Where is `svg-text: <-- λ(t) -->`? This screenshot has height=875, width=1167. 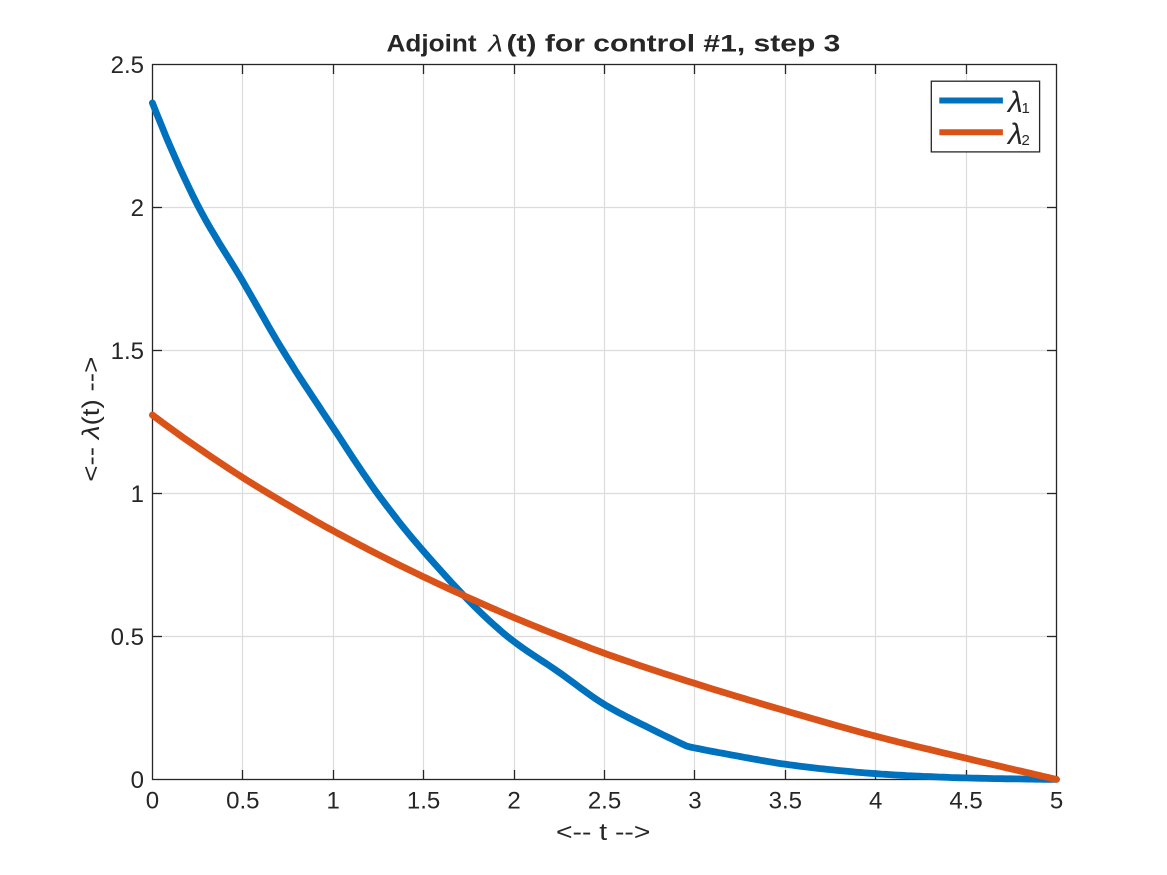
svg-text: <-- λ(t) --> is located at coordinates (91, 419).